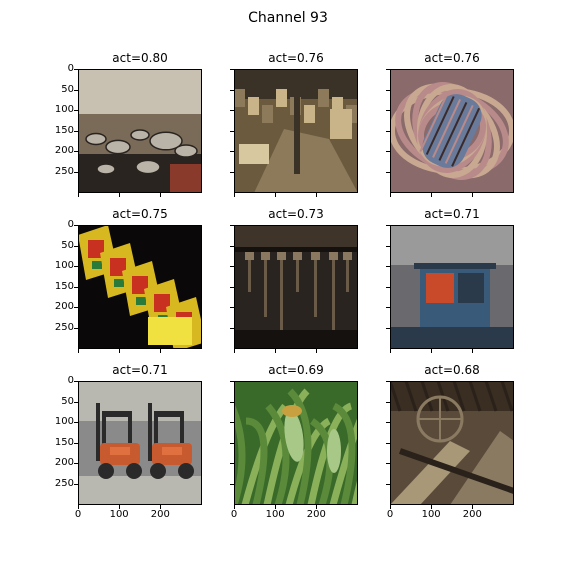 The width and height of the screenshot is (576, 576). Describe the element at coordinates (140, 370) in the screenshot. I see `panel-title: act=0.71` at that location.